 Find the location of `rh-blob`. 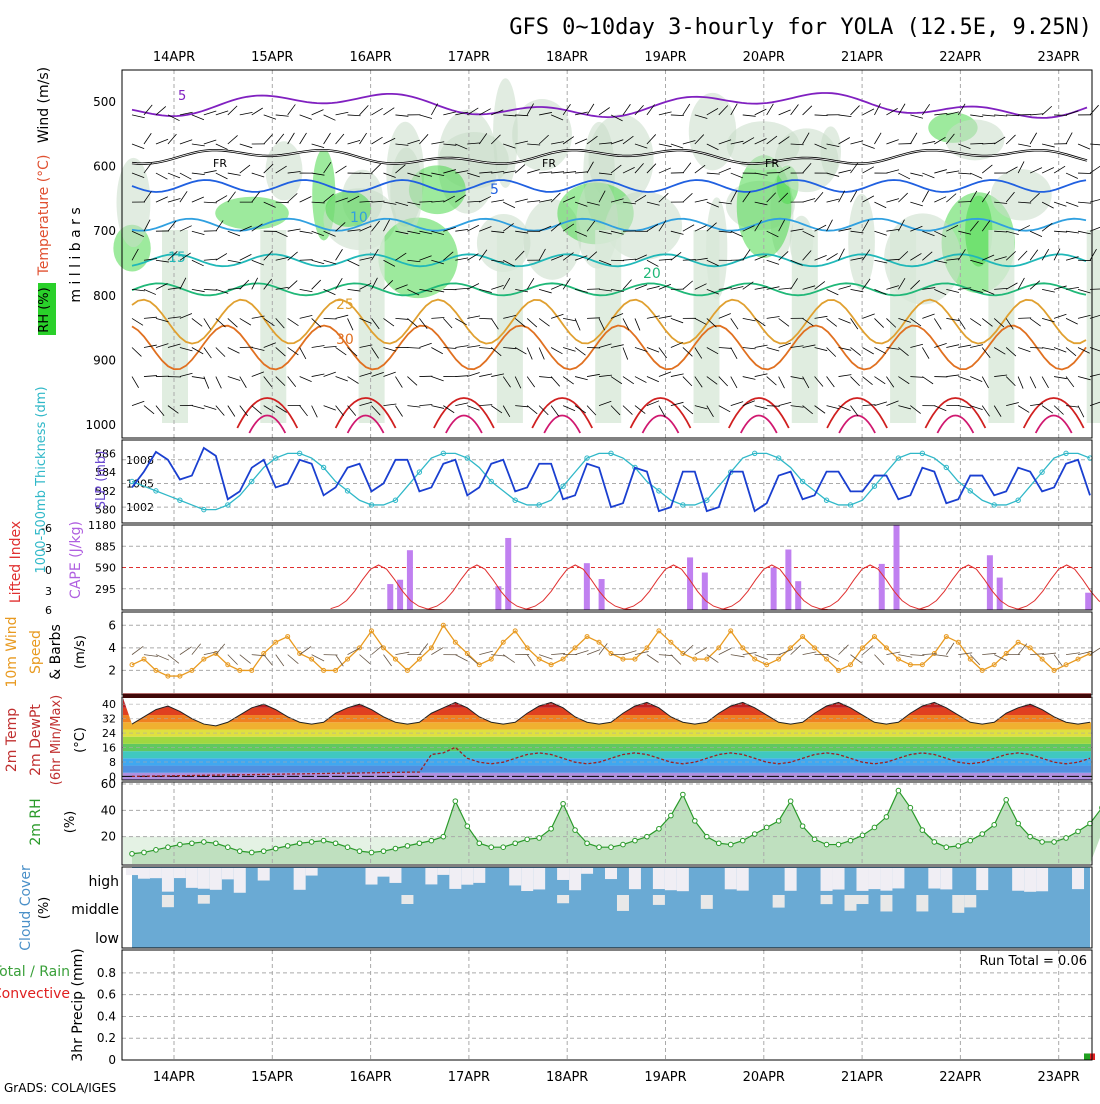

rh-blob is located at coordinates (861, 242).